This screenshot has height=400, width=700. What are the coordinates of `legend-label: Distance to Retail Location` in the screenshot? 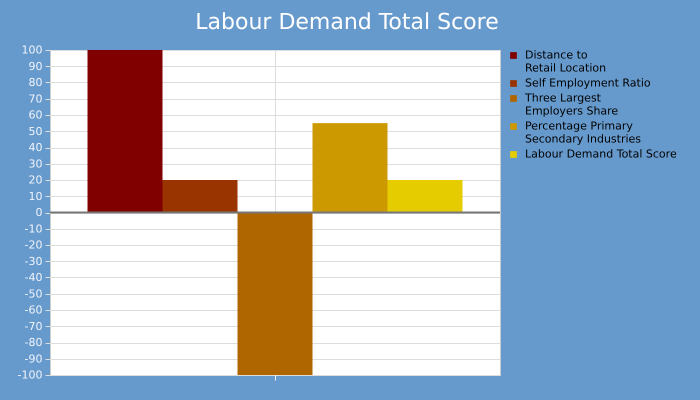 It's located at (565, 61).